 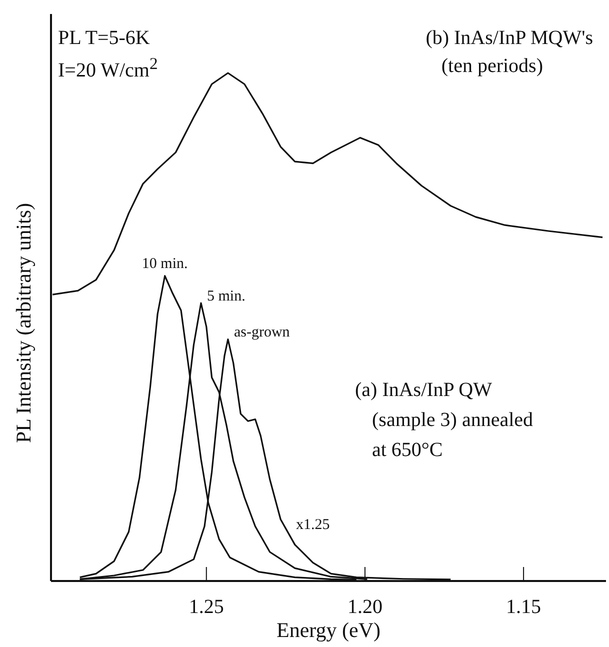 I want to click on annotation: (sample 3) annealed, so click(x=453, y=420).